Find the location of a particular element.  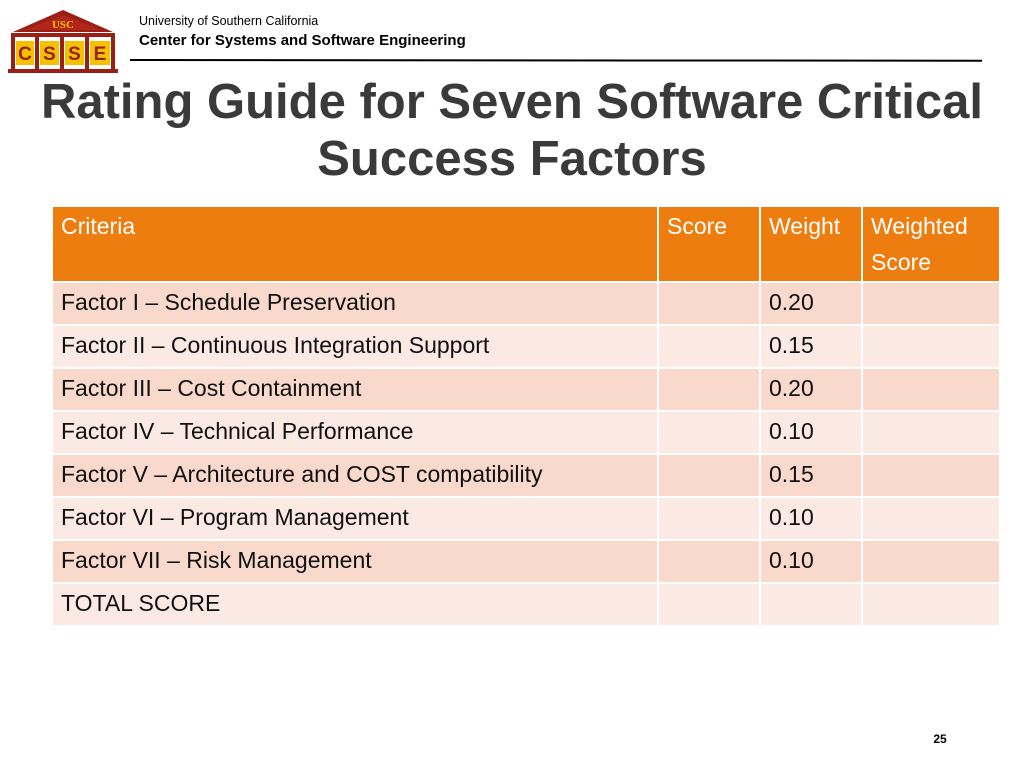

criteria-cell: Factor III – Cost Containment is located at coordinates (355, 389).